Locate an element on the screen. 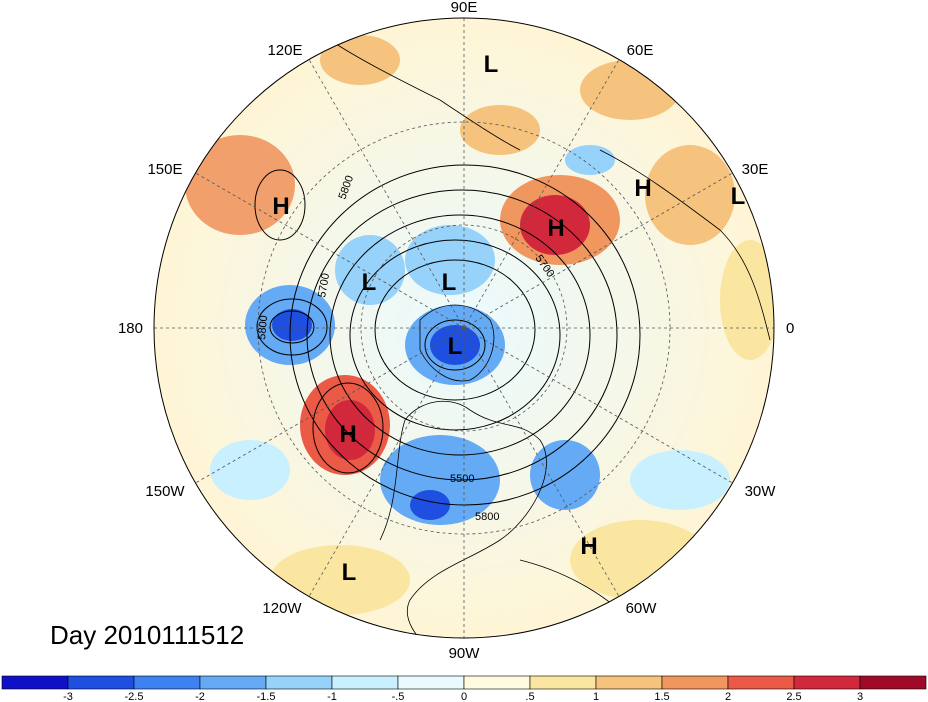 Image resolution: width=928 pixels, height=702 pixels. lon-label-0: 0 is located at coordinates (790, 328).